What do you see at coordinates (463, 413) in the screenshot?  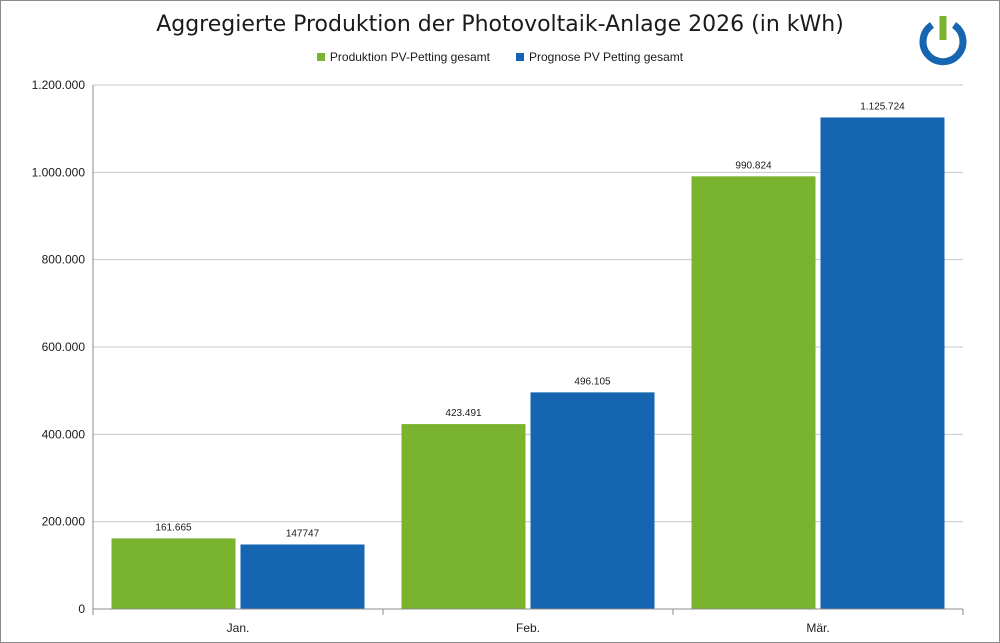 I see `data-label: 423.491` at bounding box center [463, 413].